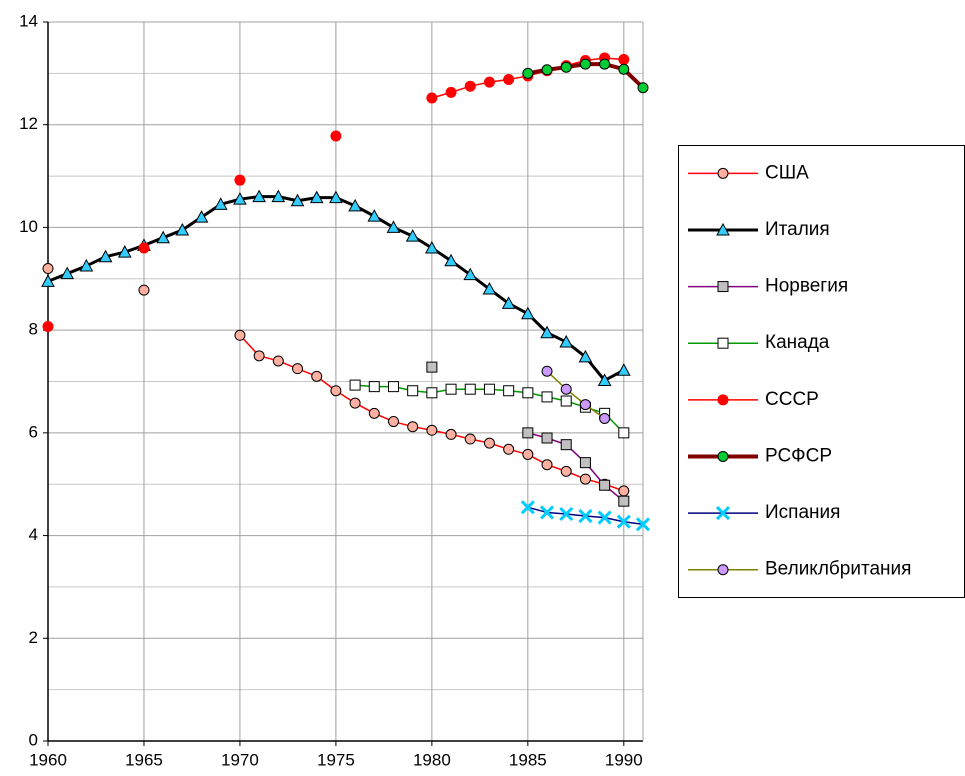 This screenshot has width=965, height=776. Describe the element at coordinates (33, 637) in the screenshot. I see `y-tick-label: 2` at that location.